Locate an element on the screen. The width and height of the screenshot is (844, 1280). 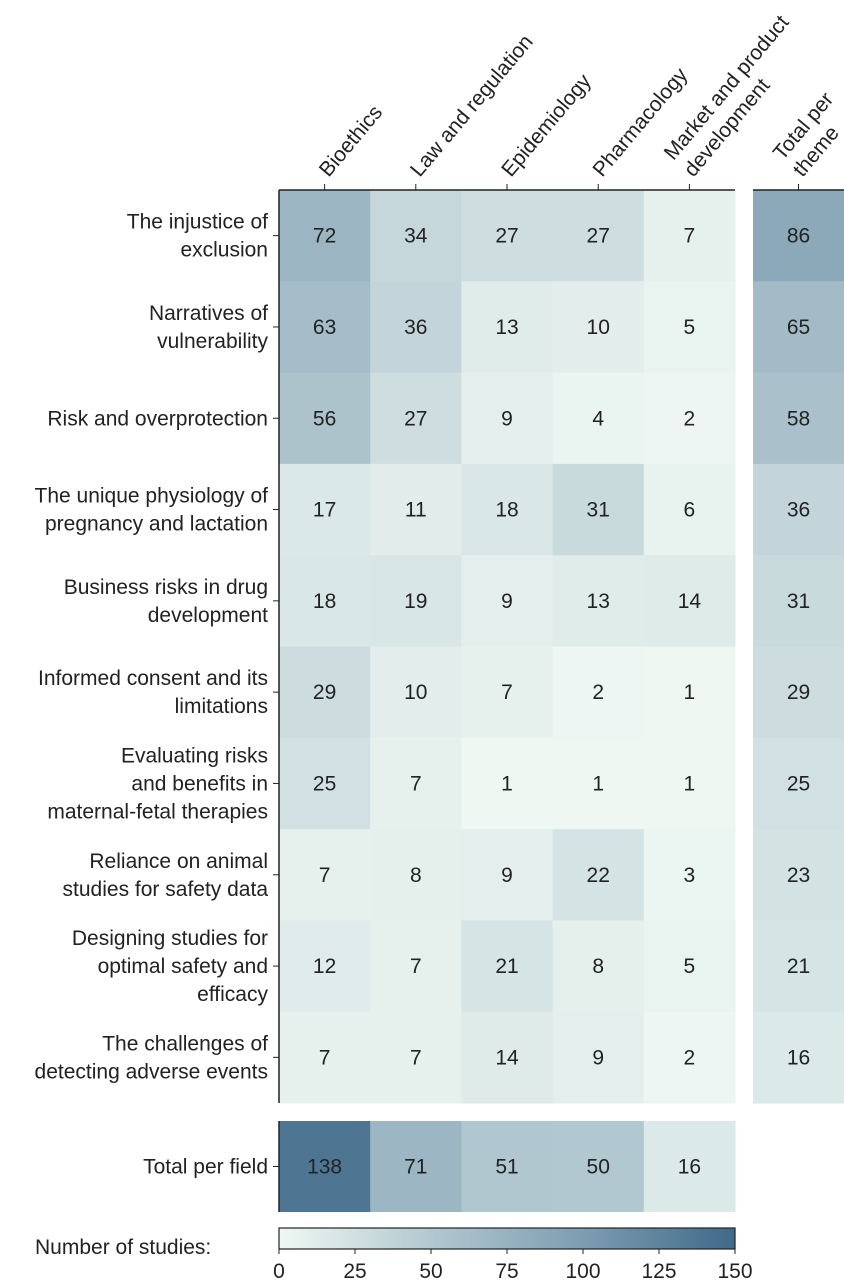
cell-value-label: 17 is located at coordinates (324, 510).